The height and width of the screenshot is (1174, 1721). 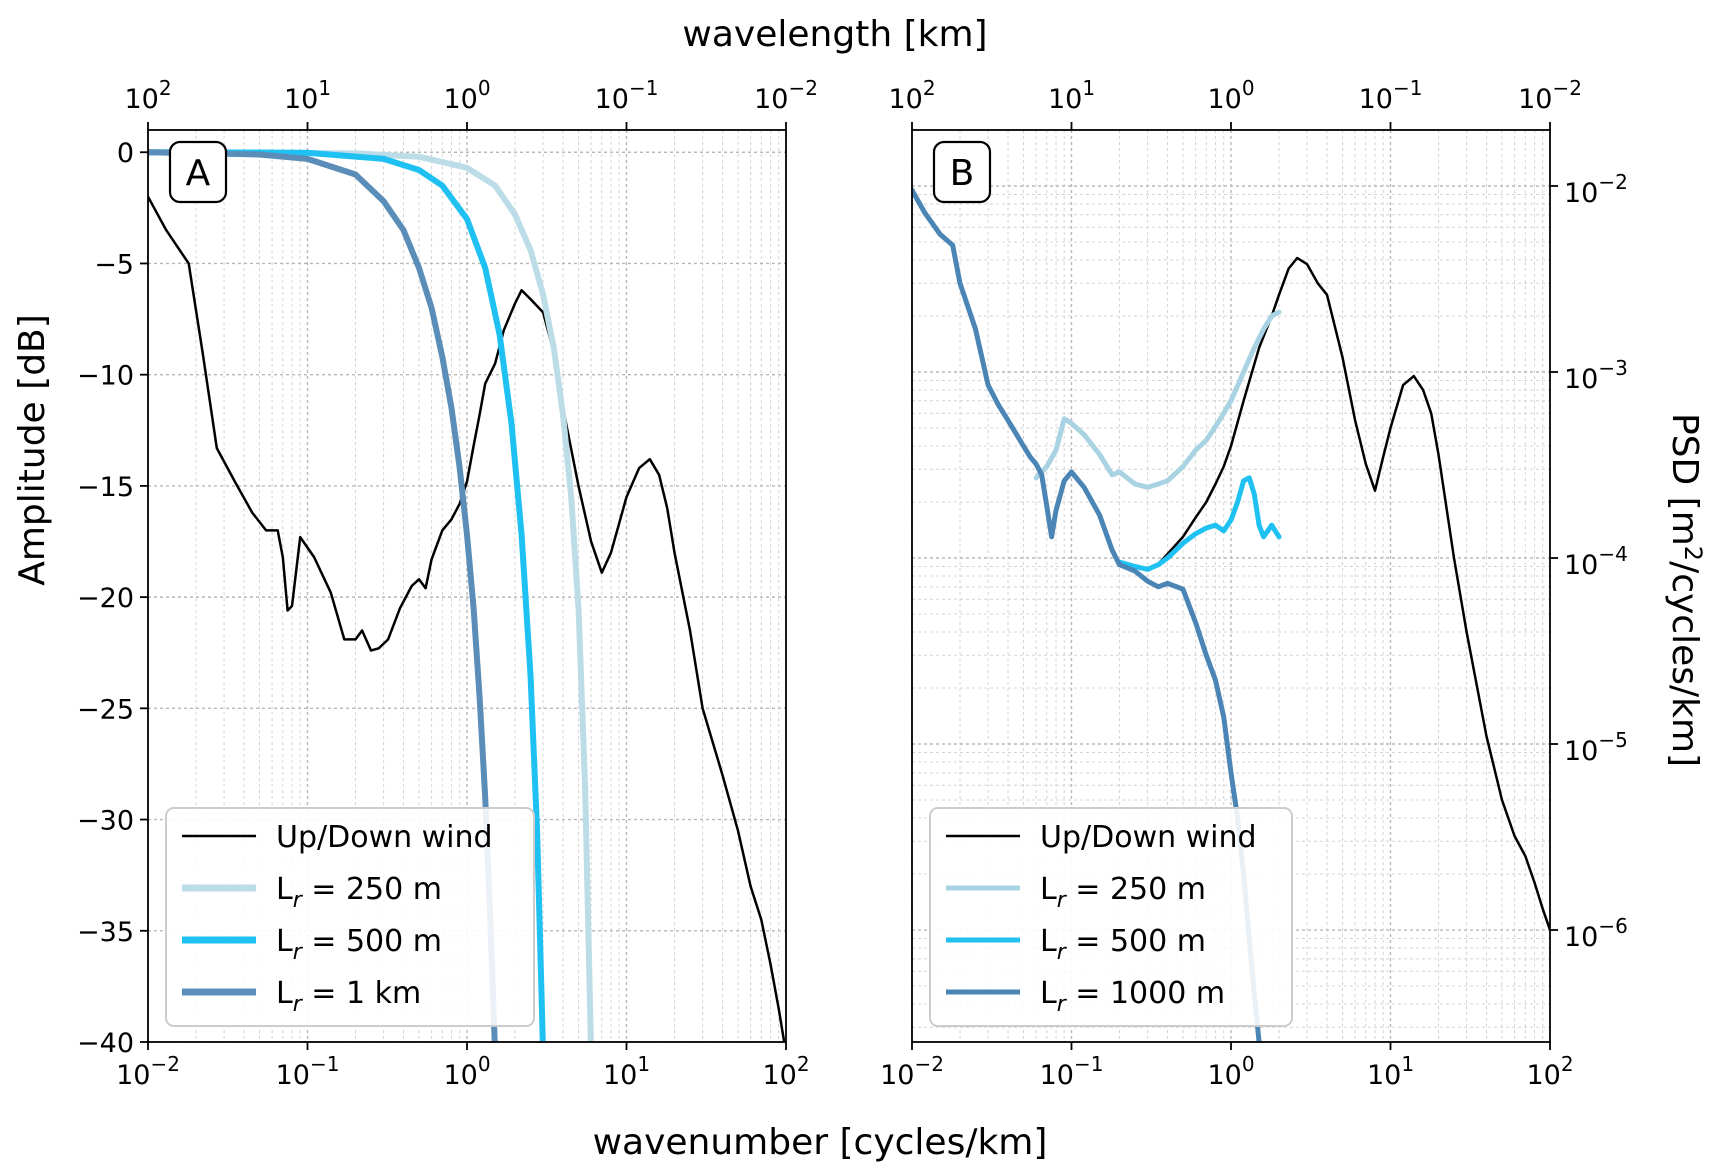 What do you see at coordinates (105, 709) in the screenshot?
I see `y-tick-label: −25` at bounding box center [105, 709].